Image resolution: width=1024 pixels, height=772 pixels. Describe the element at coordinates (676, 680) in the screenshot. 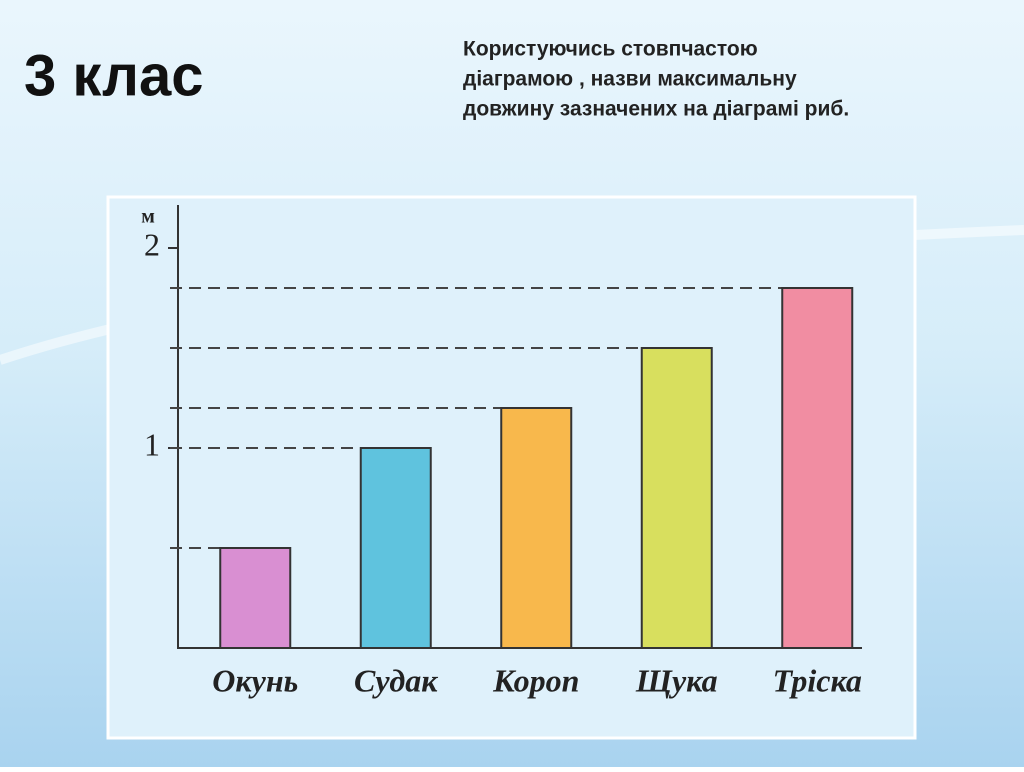

I see `x-tick-label: Щука` at that location.